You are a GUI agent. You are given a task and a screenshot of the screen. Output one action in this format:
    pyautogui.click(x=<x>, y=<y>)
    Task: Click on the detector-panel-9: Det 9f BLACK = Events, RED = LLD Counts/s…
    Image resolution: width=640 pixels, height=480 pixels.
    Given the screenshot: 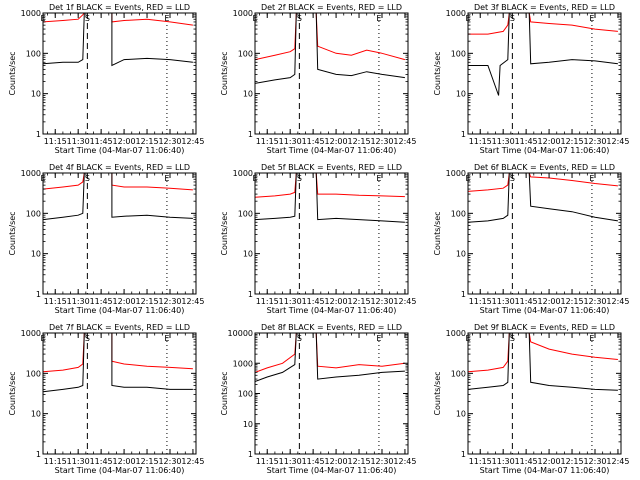 What is the action you would take?
    pyautogui.click(x=531, y=399)
    